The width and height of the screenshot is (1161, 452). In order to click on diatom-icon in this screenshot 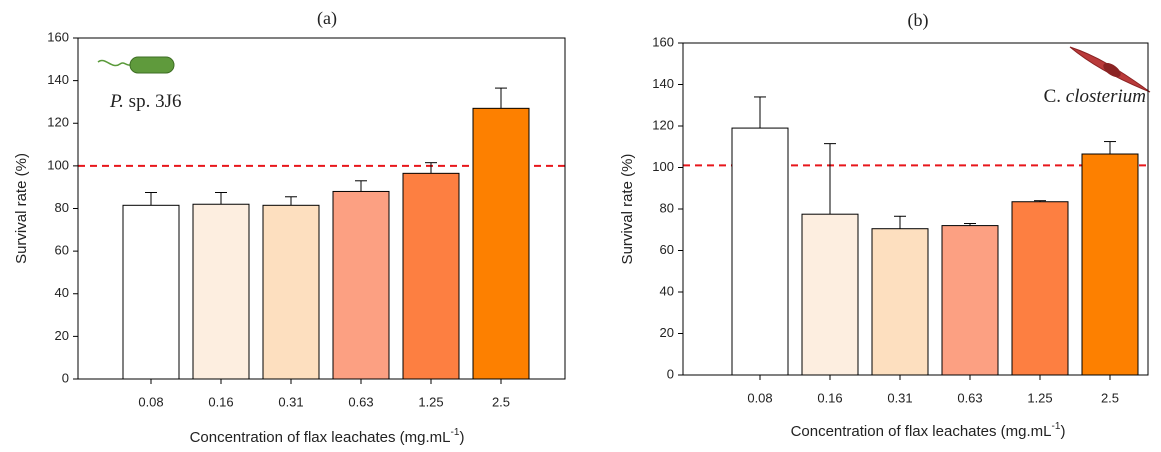, I will do `click(1110, 69)`.